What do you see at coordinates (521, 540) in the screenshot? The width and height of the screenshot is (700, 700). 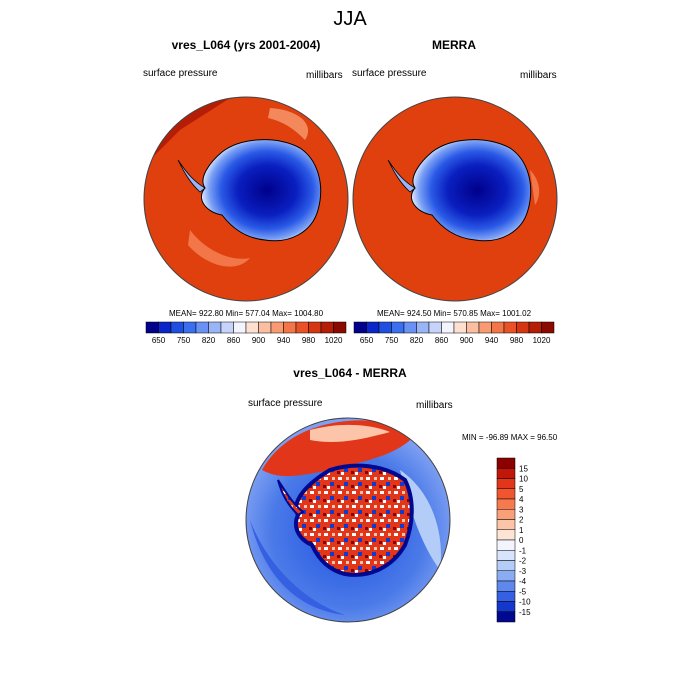 I see `panel-3-colorbar-label: 0` at bounding box center [521, 540].